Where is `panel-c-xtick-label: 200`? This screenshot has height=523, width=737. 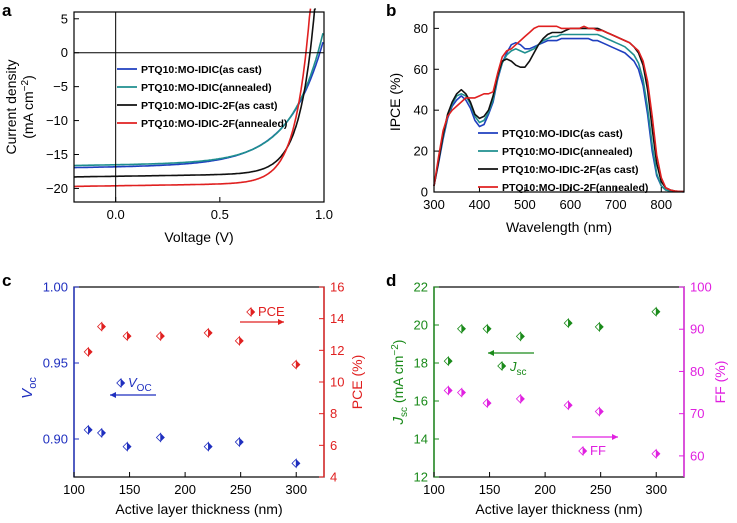
panel-c-xtick-label: 200 is located at coordinates (185, 489).